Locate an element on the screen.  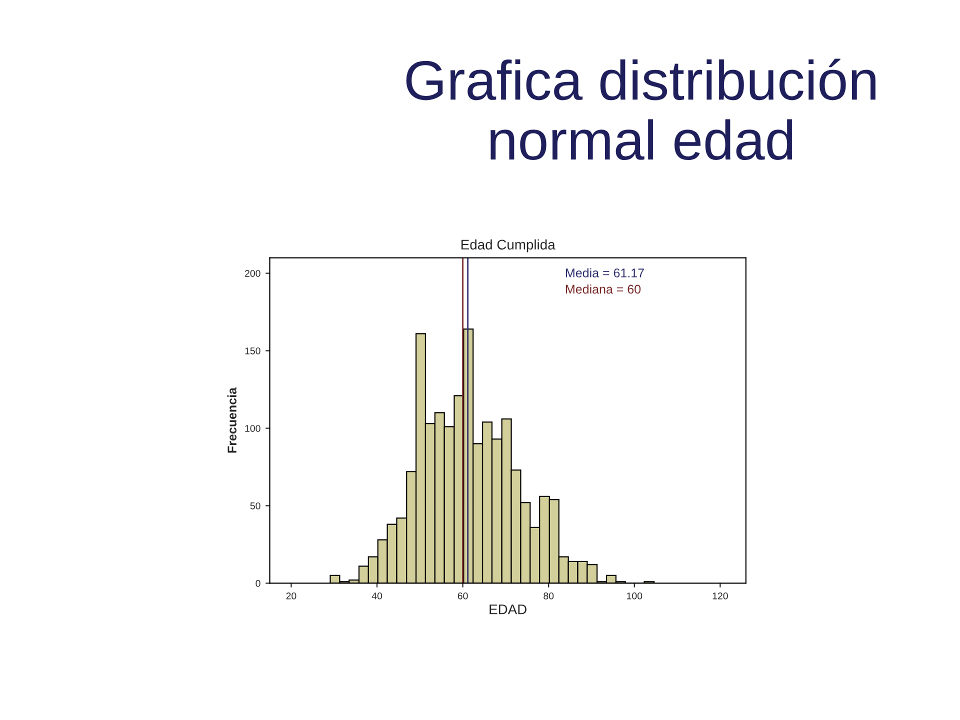
x-tick-label: 40 is located at coordinates (377, 596).